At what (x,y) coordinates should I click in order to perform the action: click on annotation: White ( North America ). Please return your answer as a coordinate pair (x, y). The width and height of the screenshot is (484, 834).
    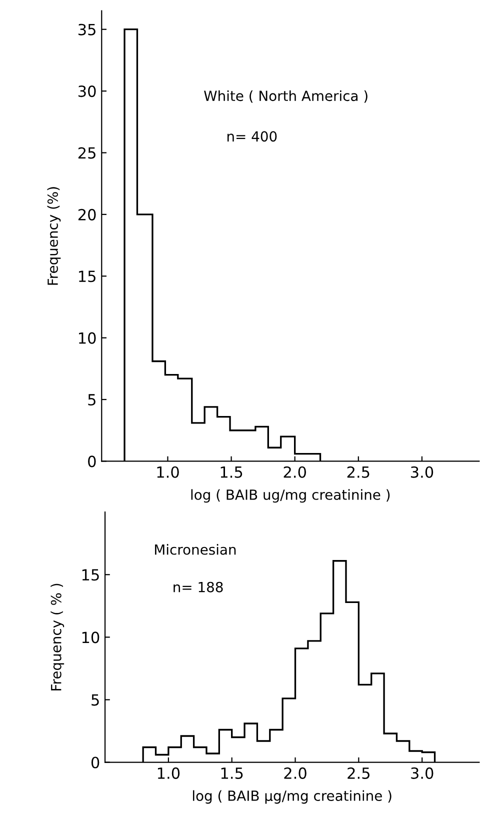
    Looking at the image, I should click on (286, 96).